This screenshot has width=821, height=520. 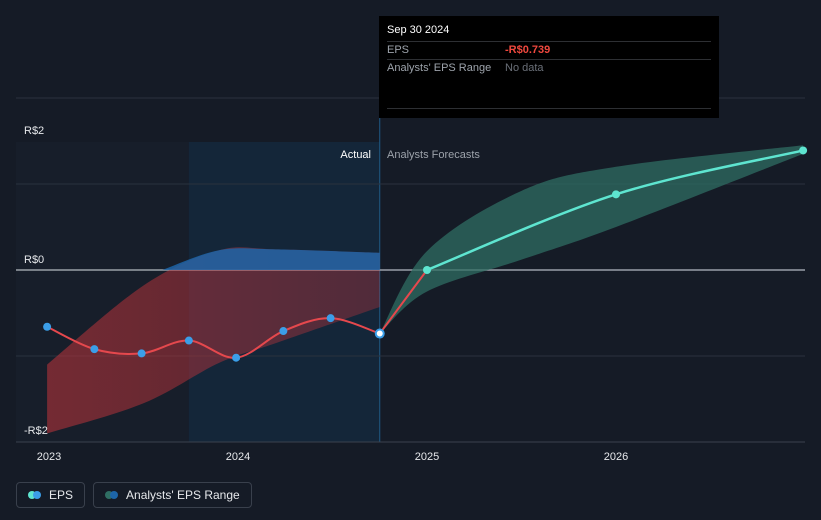 I want to click on legend-range-label: Analysts' EPS Range, so click(x=183, y=495).